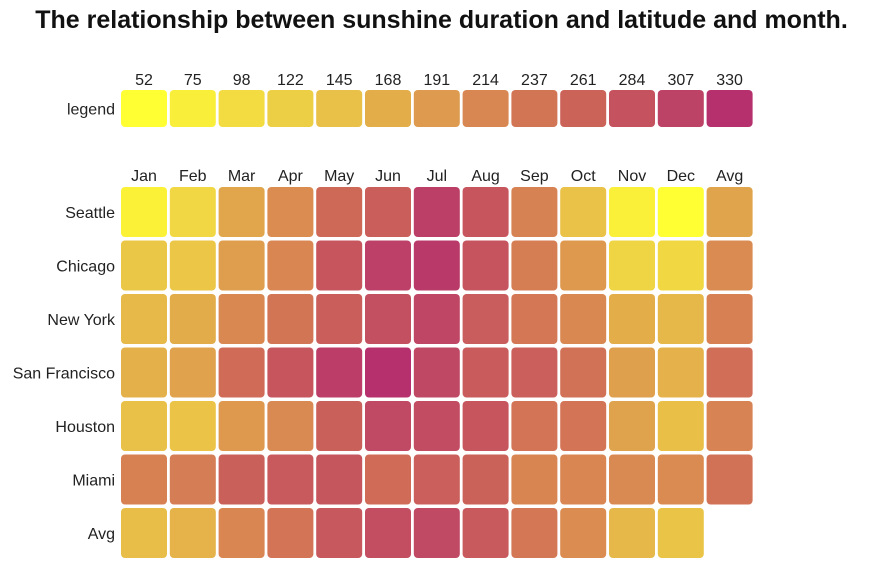 This screenshot has height=566, width=883. I want to click on column-label: Mar, so click(242, 176).